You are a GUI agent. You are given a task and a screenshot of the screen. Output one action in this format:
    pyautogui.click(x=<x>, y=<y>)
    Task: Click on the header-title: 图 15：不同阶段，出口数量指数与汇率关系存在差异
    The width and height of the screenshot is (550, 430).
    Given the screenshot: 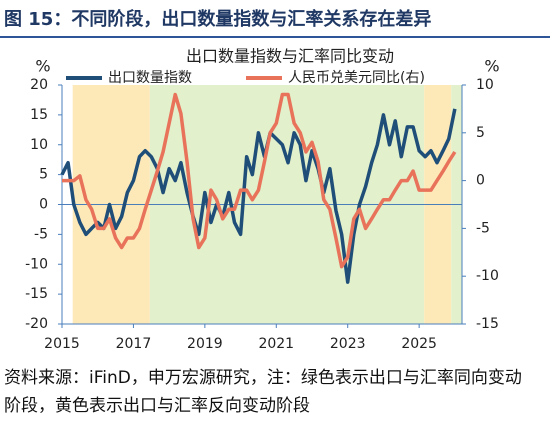 What is the action you would take?
    pyautogui.click(x=218, y=19)
    